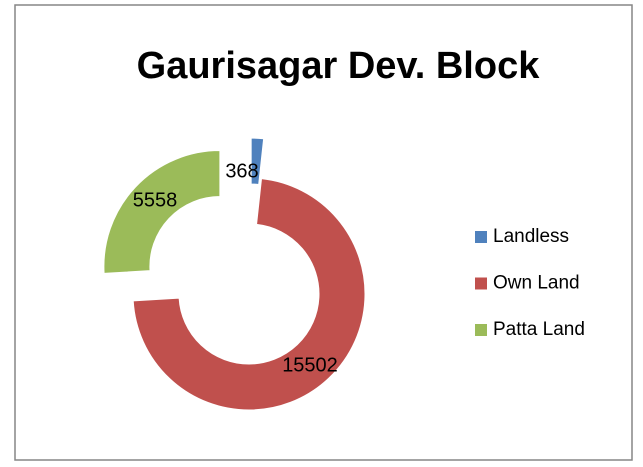 The image size is (643, 467). Describe the element at coordinates (531, 236) in the screenshot. I see `legend-label: Landless` at that location.